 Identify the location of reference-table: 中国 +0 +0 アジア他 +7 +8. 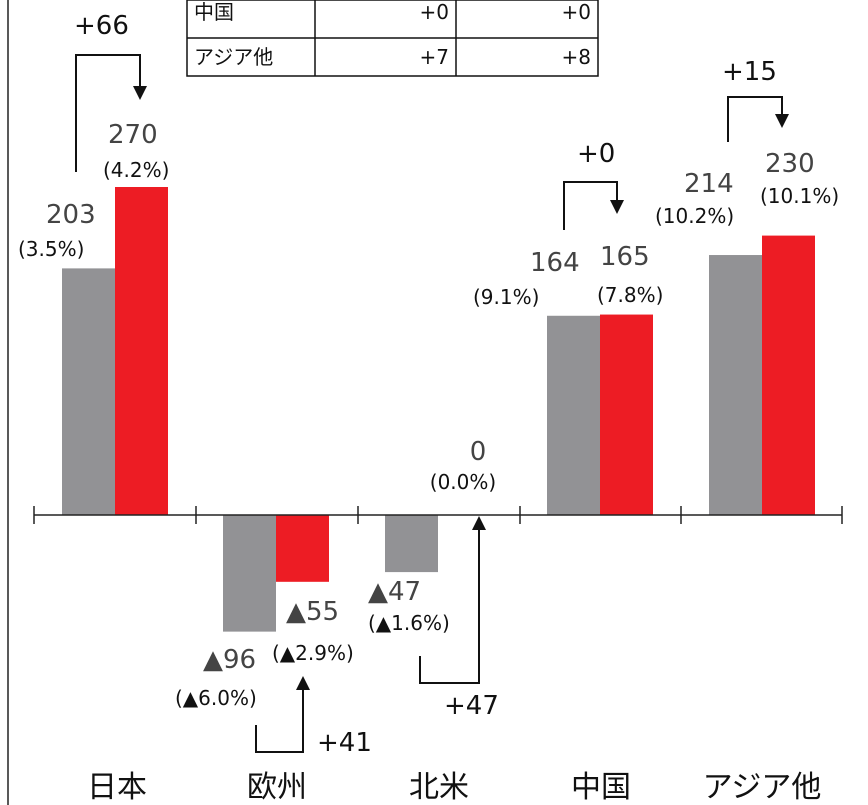
(392, 38).